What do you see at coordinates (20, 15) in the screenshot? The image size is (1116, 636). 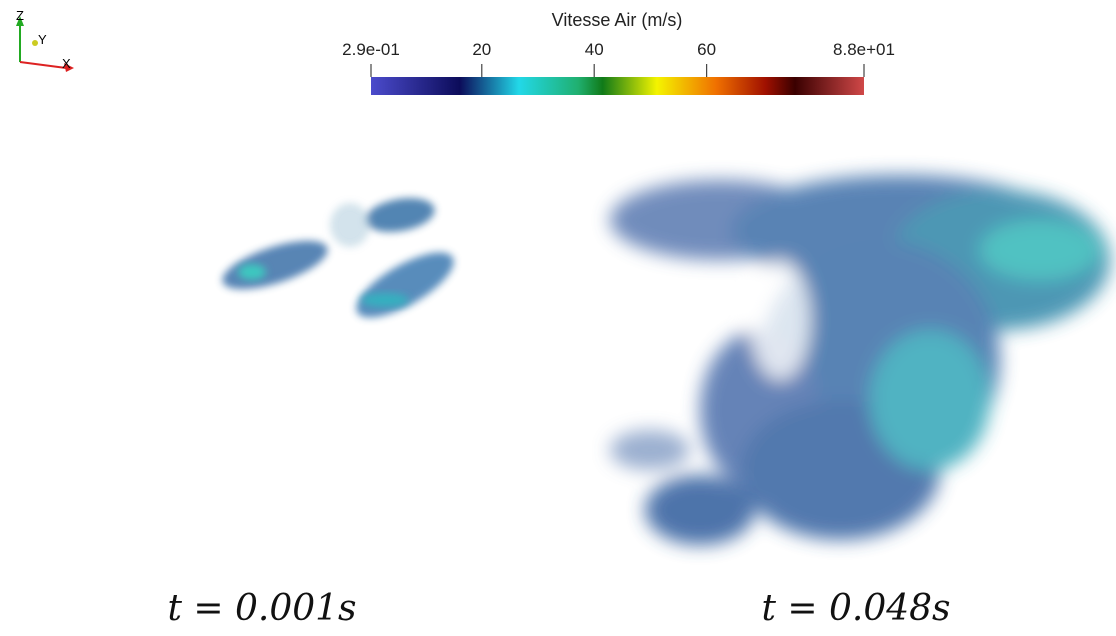 I see `axis-z: Z` at bounding box center [20, 15].